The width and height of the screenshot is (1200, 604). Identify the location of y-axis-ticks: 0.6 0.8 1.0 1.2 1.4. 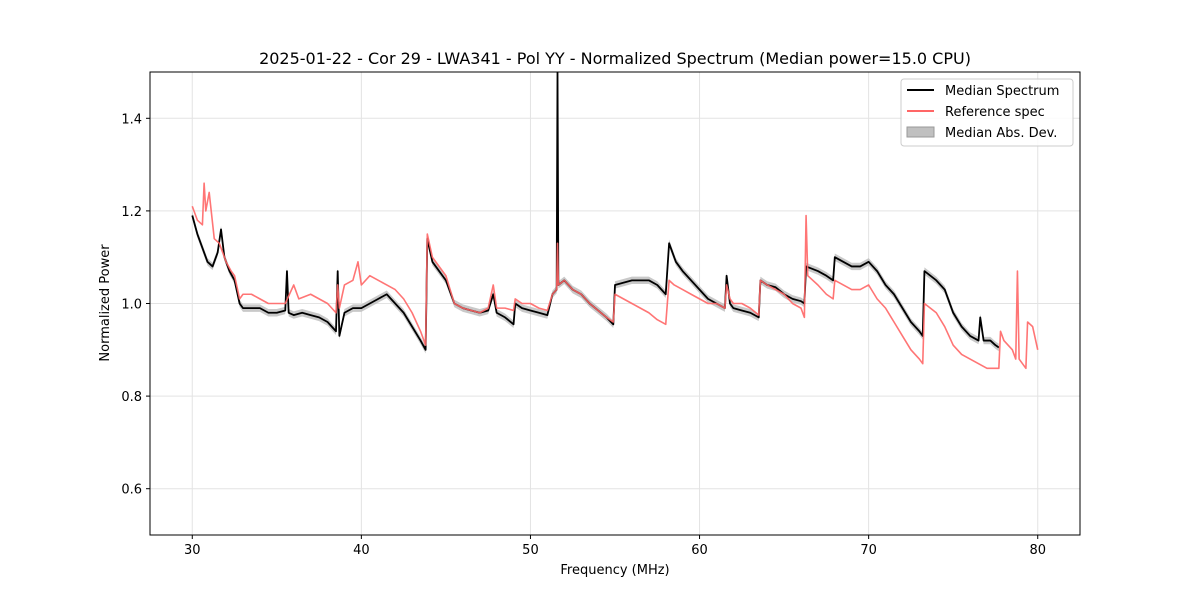
(135, 305).